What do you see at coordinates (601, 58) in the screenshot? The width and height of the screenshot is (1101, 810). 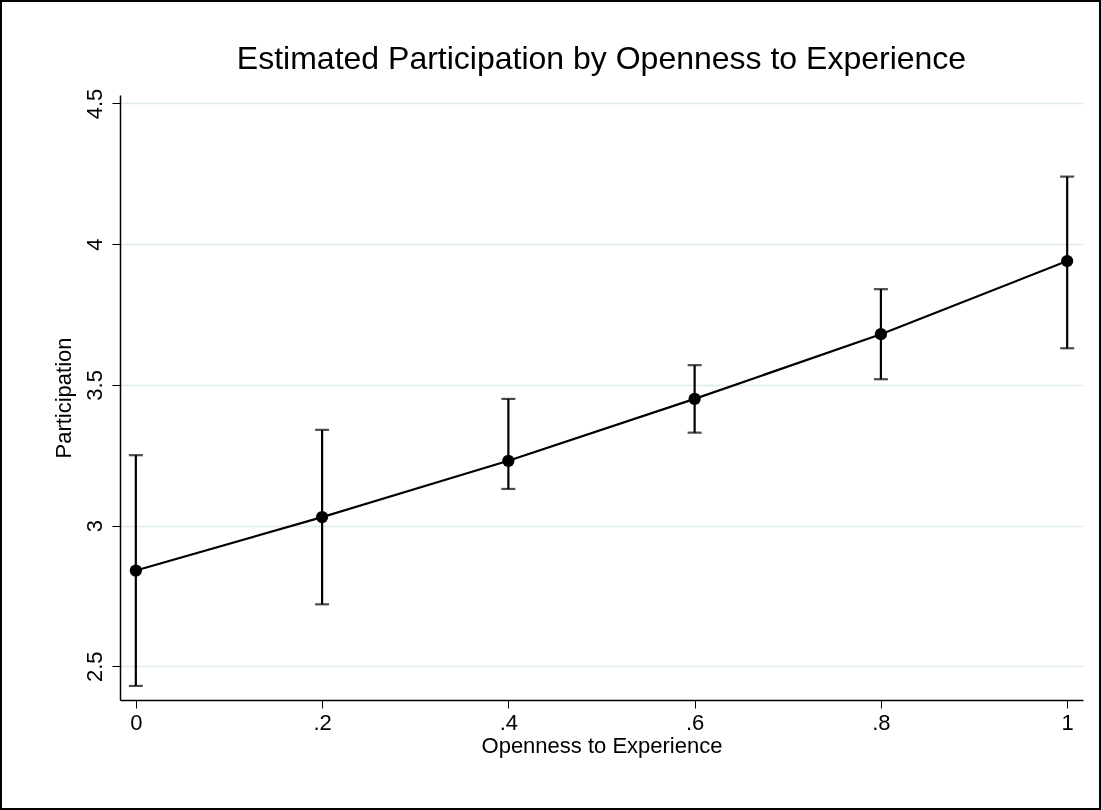 I see `chart-title: Estimated Participation by Openness to Experience` at bounding box center [601, 58].